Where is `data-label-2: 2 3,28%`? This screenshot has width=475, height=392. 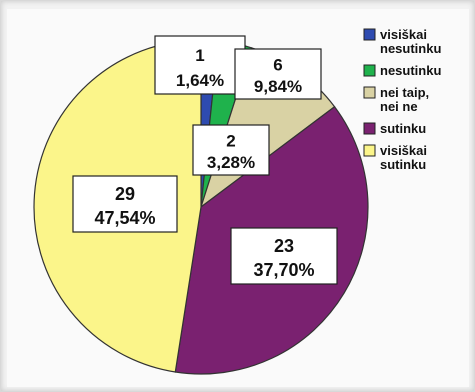 data-label-2: 2 3,28% is located at coordinates (231, 150).